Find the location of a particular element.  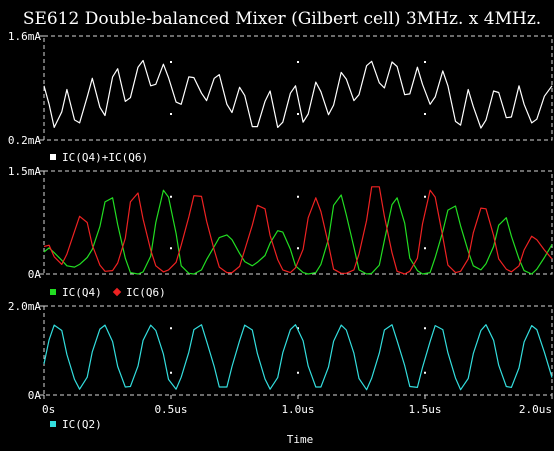

x-tick-label: 0.5us is located at coordinates (170, 409).